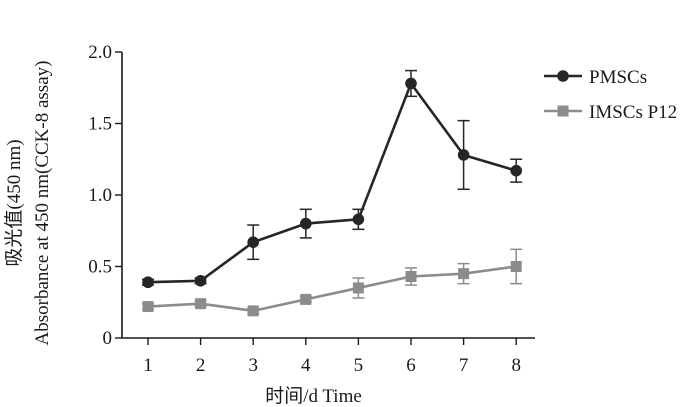 The image size is (700, 407). I want to click on x-tick-label: 2, so click(201, 365).